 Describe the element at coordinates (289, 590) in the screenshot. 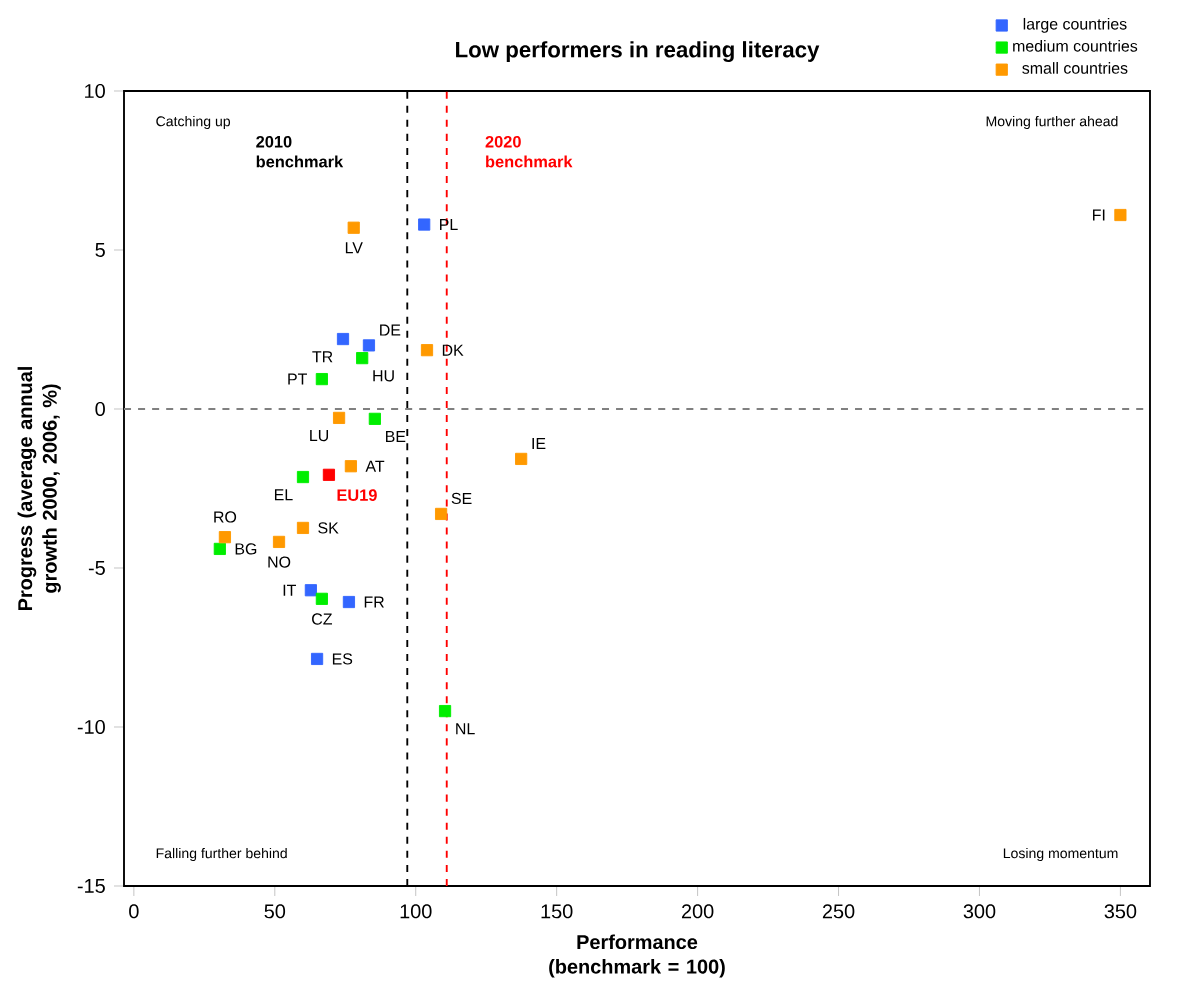

I see `annotation: IT` at that location.